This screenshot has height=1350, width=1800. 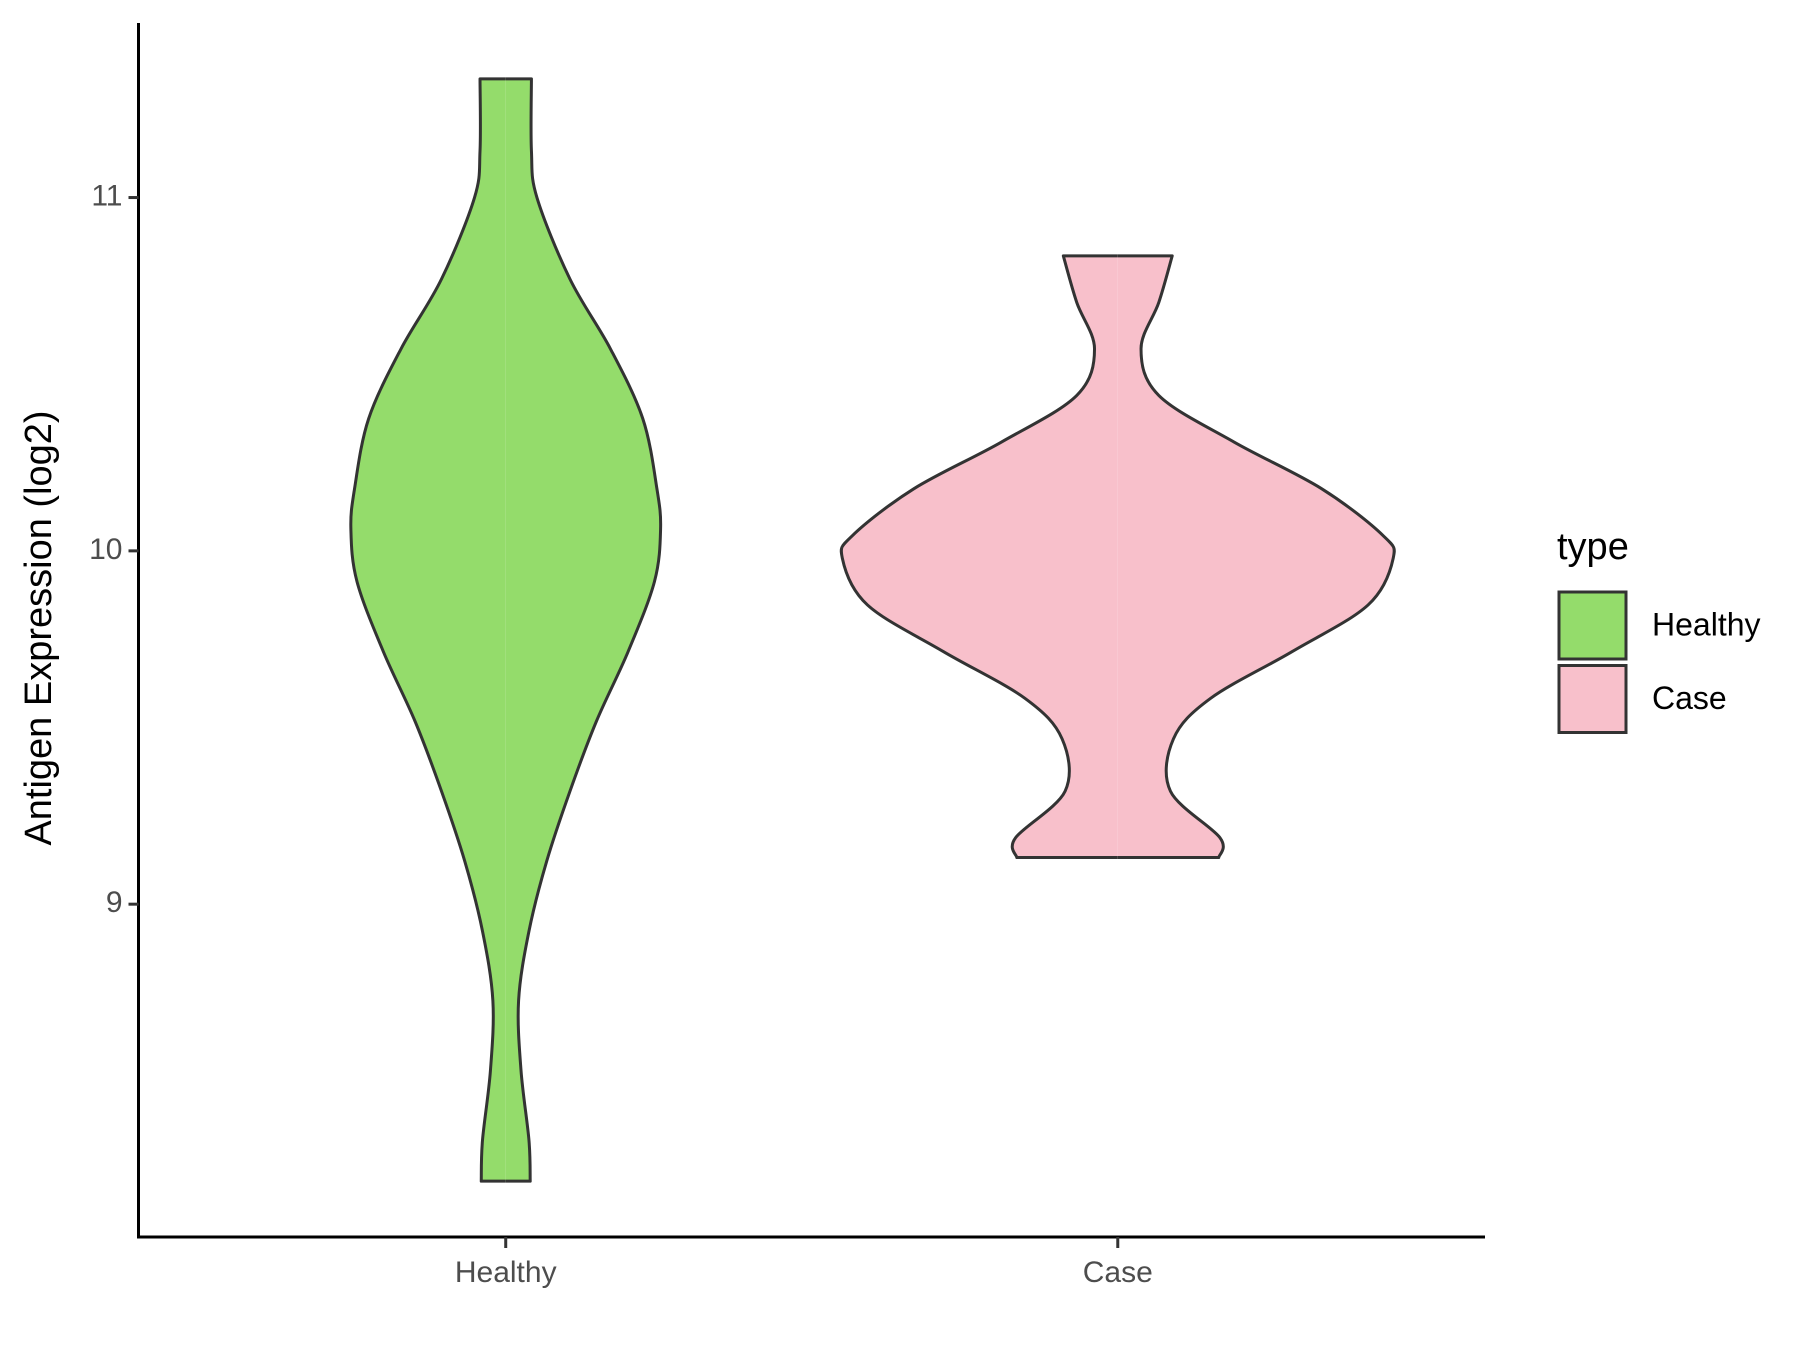 What do you see at coordinates (106, 195) in the screenshot?
I see `y-tick-label: 11` at bounding box center [106, 195].